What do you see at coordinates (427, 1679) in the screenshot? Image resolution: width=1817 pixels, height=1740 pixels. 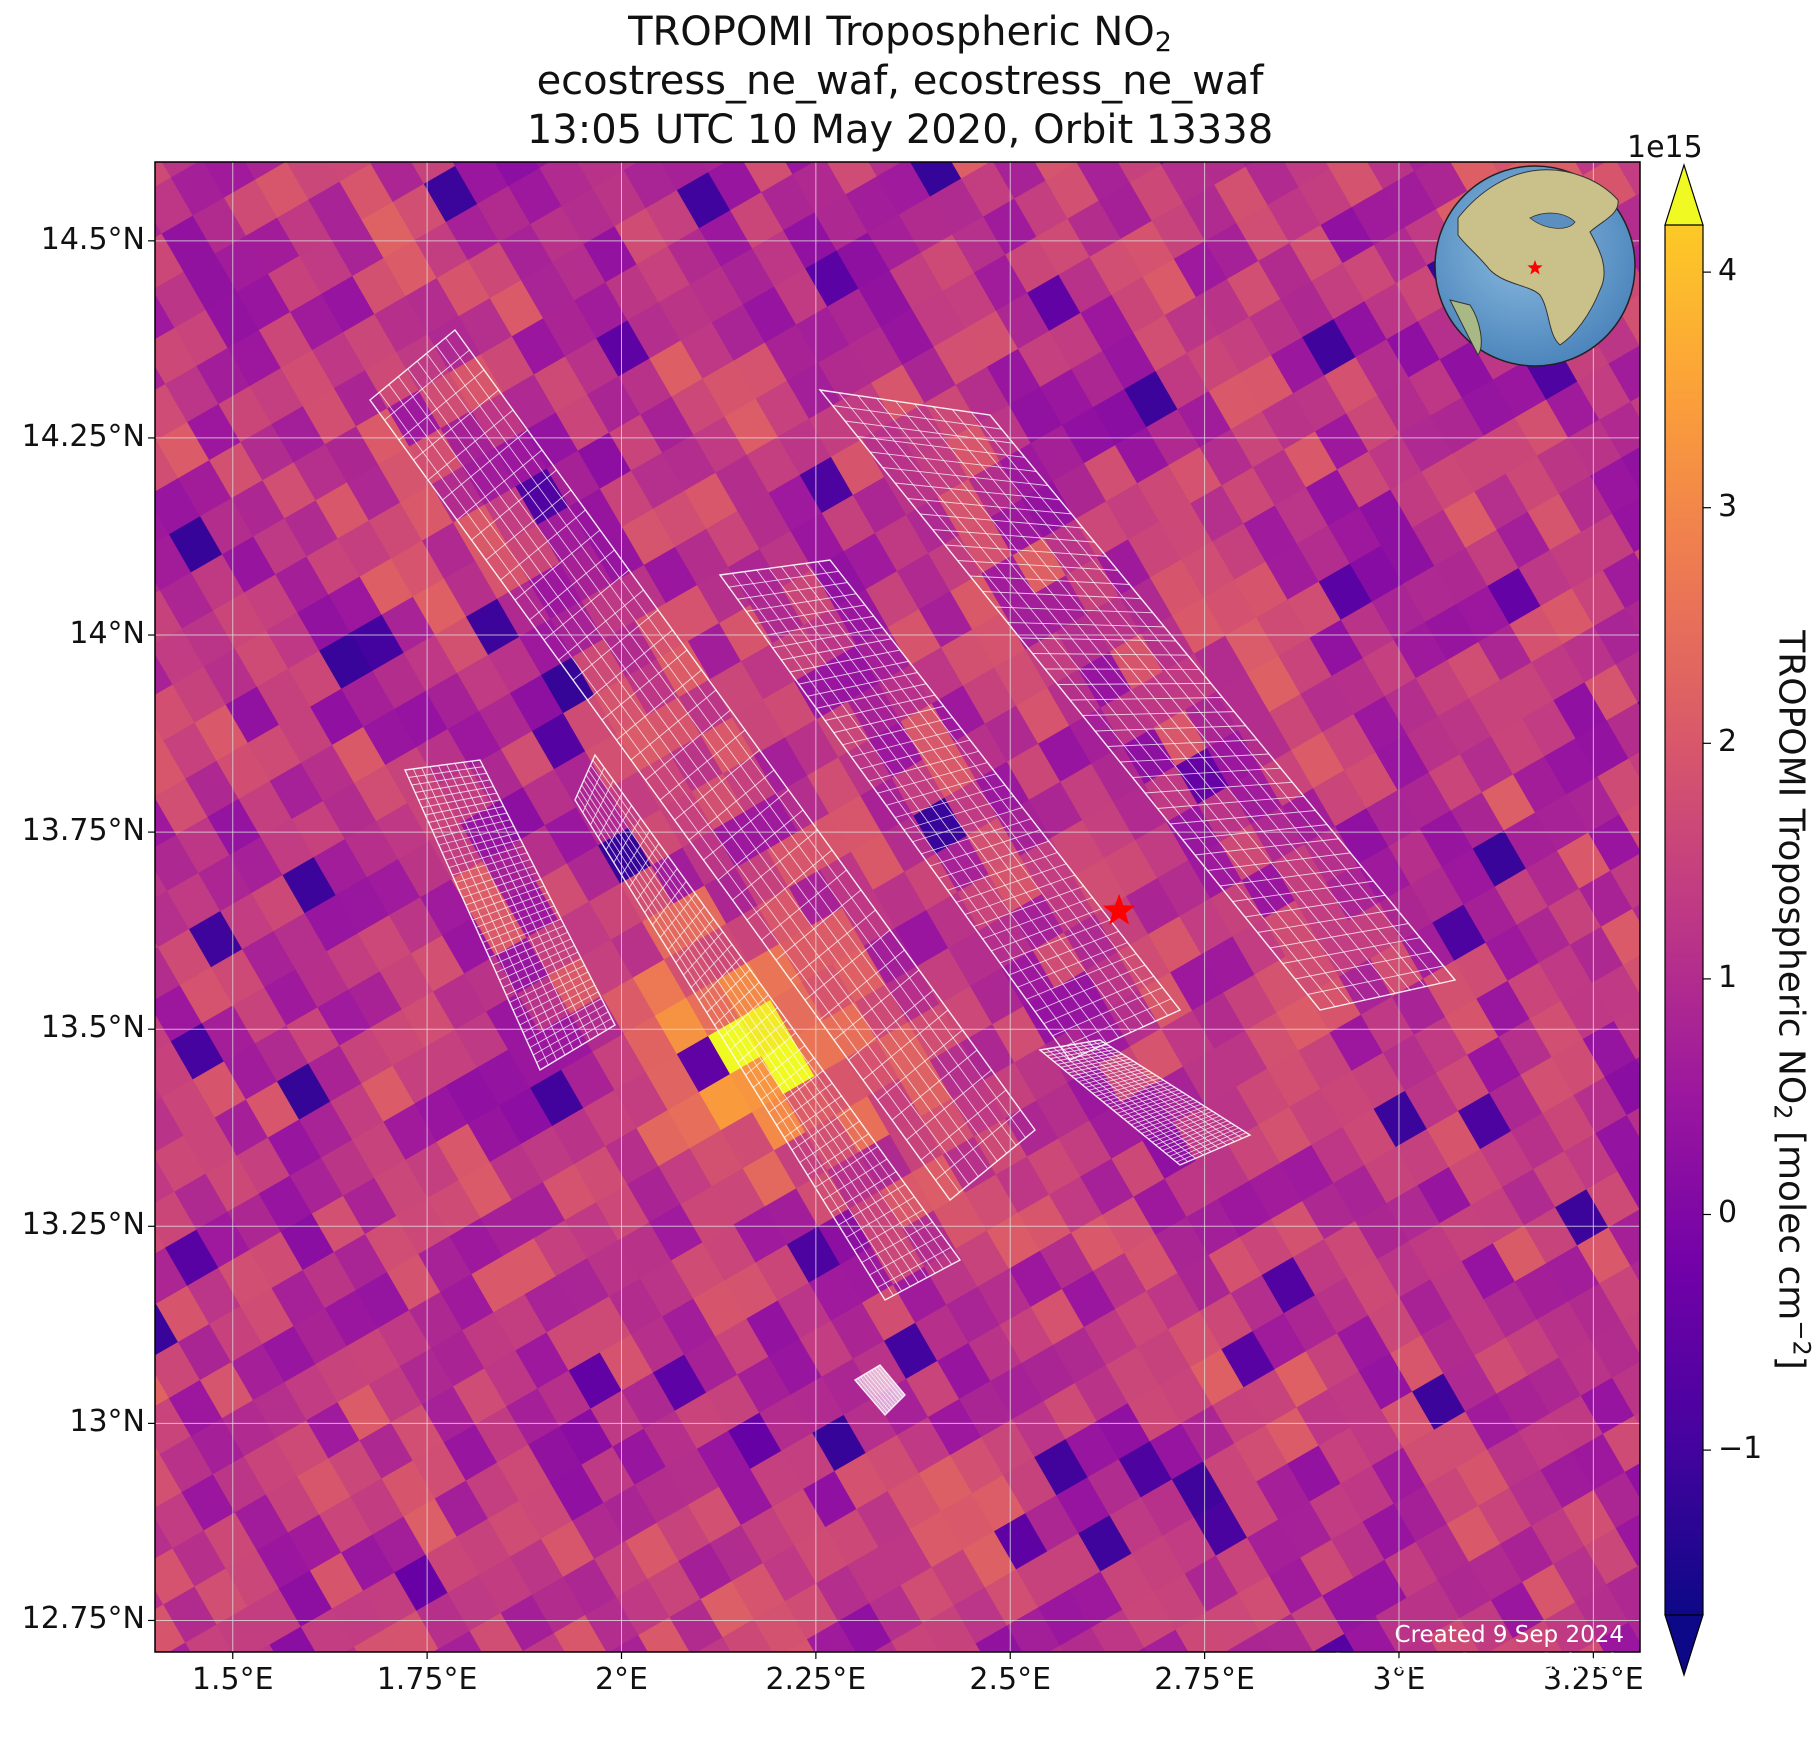 I see `lon-tick-label: 1.75°E` at bounding box center [427, 1679].